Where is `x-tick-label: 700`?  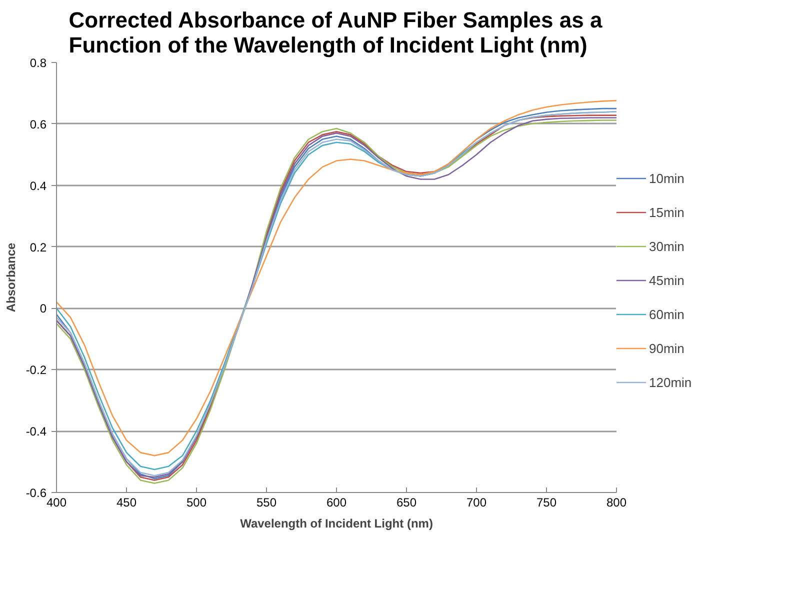
x-tick-label: 700 is located at coordinates (476, 503).